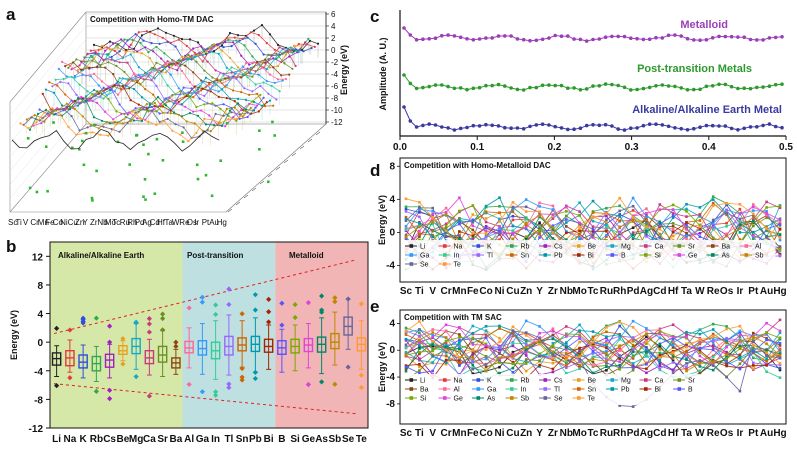 This screenshot has width=797, height=452. I want to click on x-tick-label: Ti, so click(419, 291).